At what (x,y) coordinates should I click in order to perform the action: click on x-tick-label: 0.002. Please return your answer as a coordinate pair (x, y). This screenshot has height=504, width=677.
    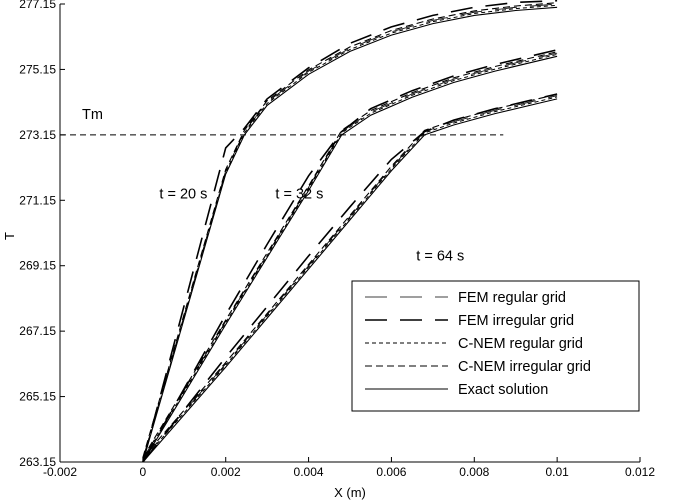
    Looking at the image, I should click on (226, 472).